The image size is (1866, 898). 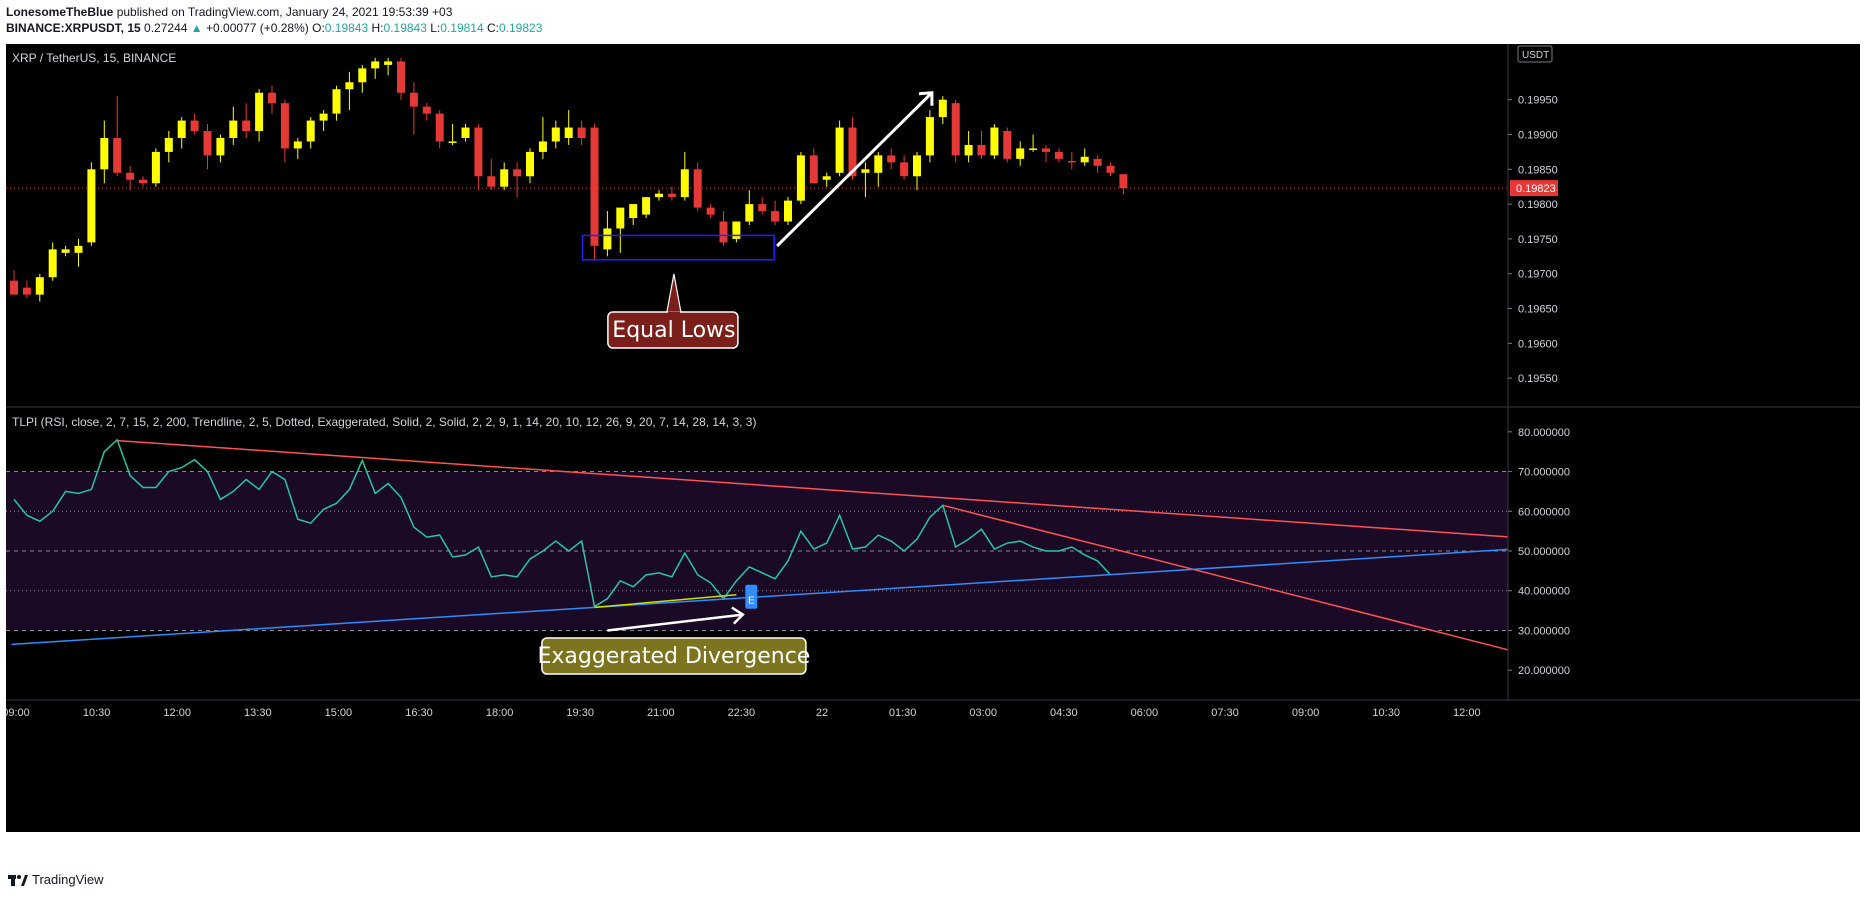 What do you see at coordinates (822, 713) in the screenshot?
I see `time-tick-label: 22` at bounding box center [822, 713].